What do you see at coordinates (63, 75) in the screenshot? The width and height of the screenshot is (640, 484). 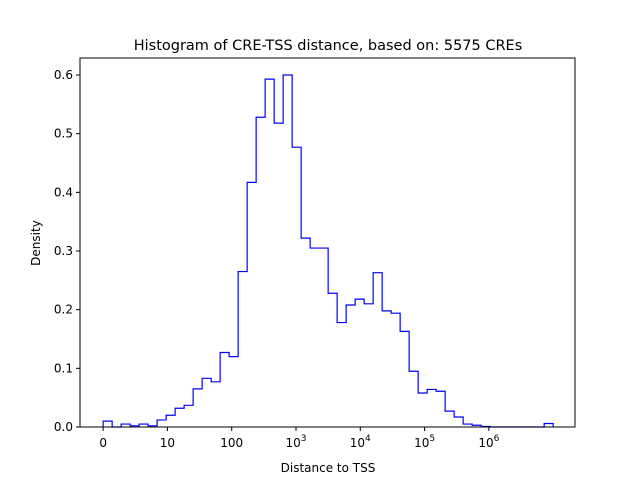 I see `y-tick-label: 0.6` at bounding box center [63, 75].